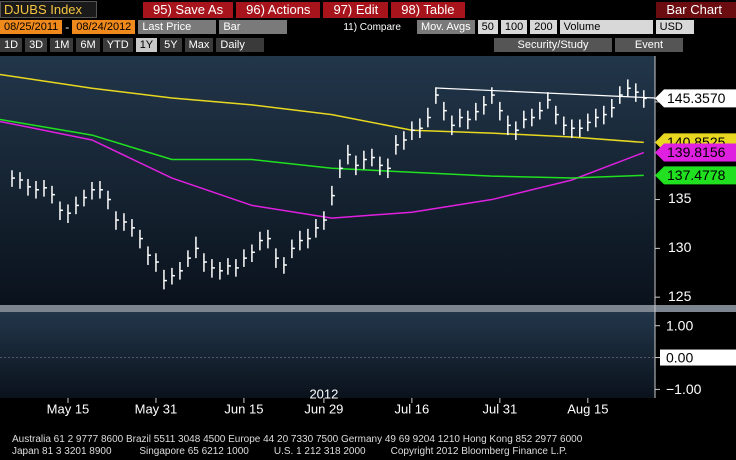 The width and height of the screenshot is (736, 460). Describe the element at coordinates (680, 198) in the screenshot. I see `y-tick-label: 135` at that location.